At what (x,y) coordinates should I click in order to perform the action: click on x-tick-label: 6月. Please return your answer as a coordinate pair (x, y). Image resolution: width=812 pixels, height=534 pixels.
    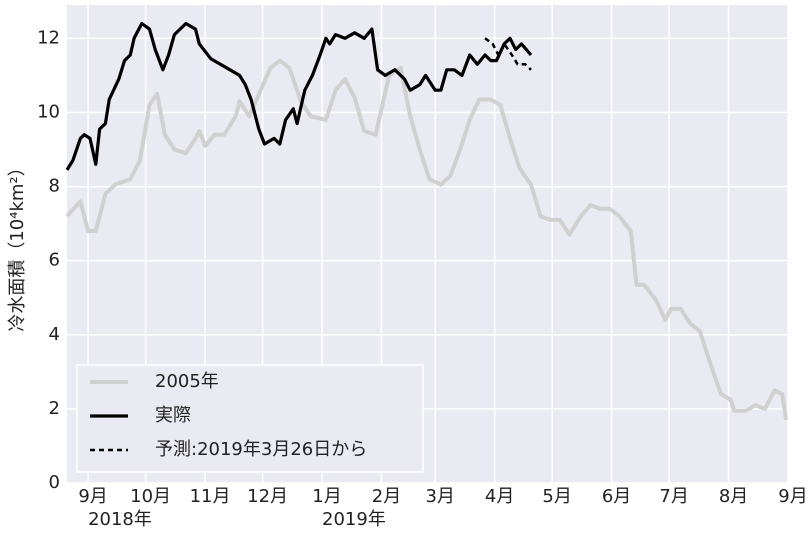
    Looking at the image, I should click on (616, 496).